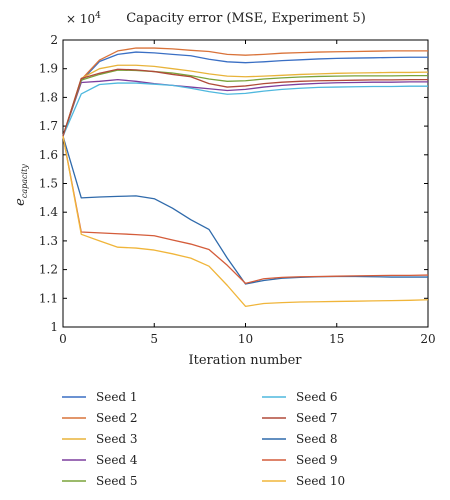 The image size is (450, 500). I want to click on legend-item-seed-9: Seed 9, so click(300, 460).